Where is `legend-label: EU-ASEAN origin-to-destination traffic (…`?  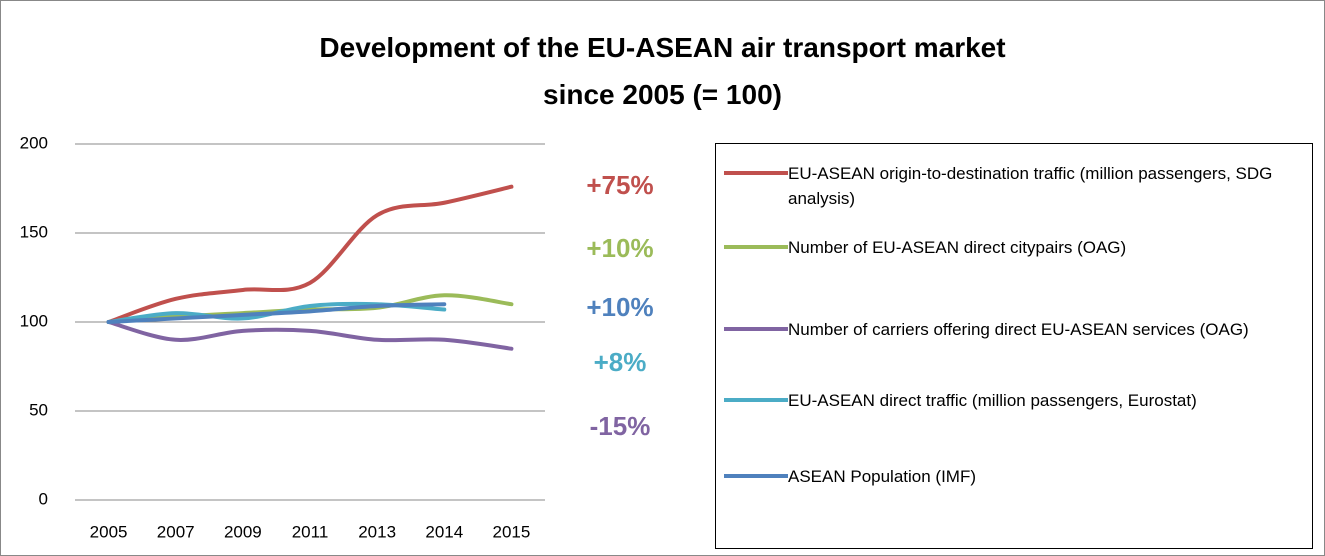
legend-label: EU-ASEAN origin-to-destination traffic (… is located at coordinates (1030, 186).